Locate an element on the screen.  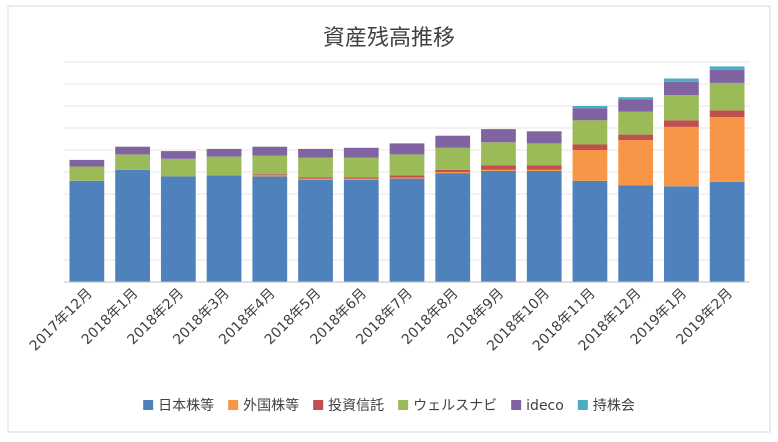
legend: 日本株等 外国株等 投資信託 ウェルスナビ ideco 持株会 is located at coordinates (389, 405).